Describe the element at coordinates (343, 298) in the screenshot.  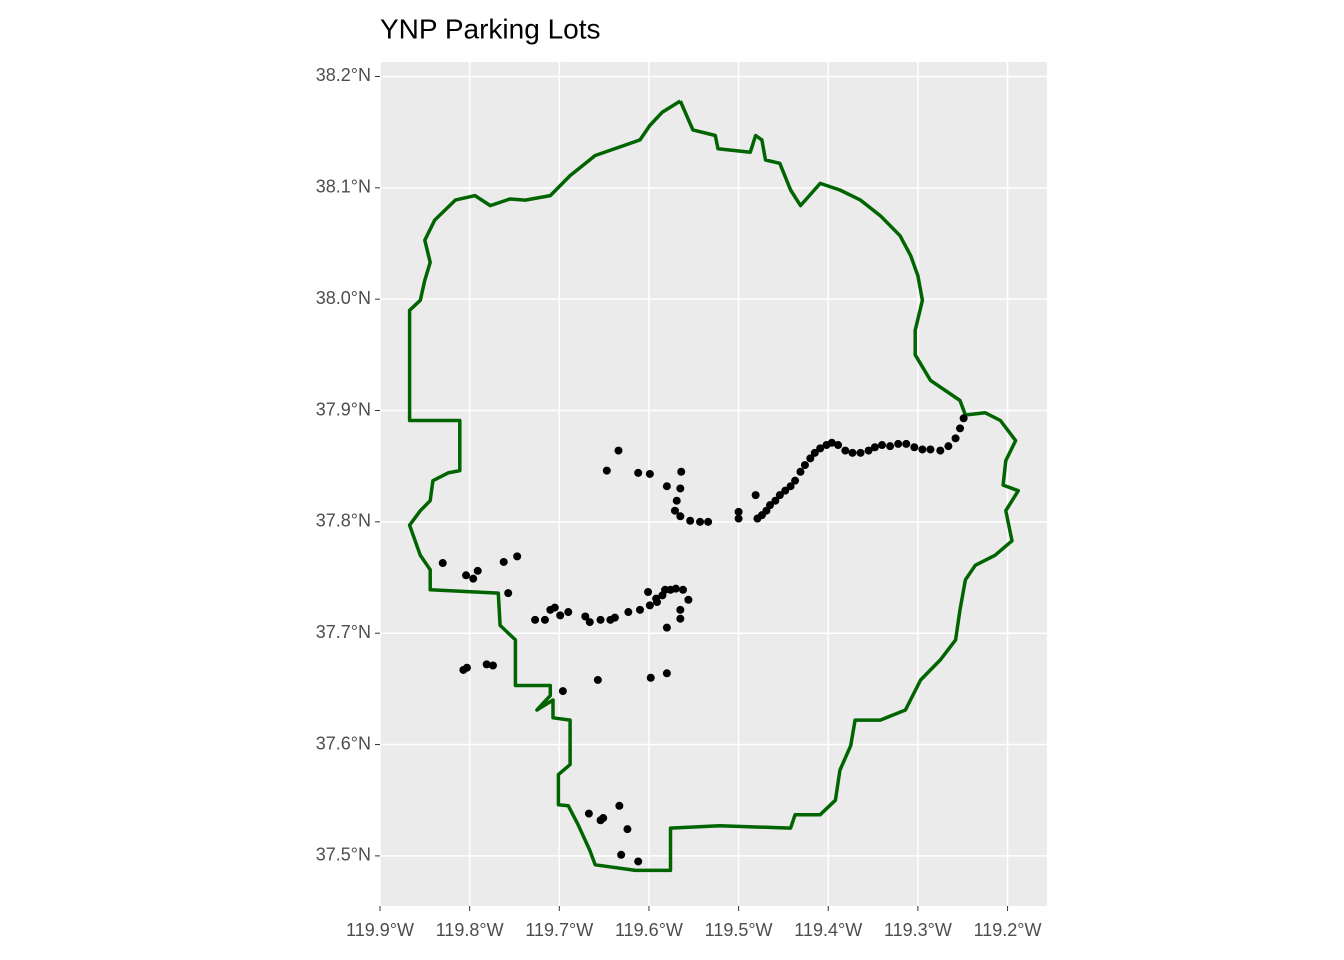
I see `y-tick-label: 38.0°N` at that location.